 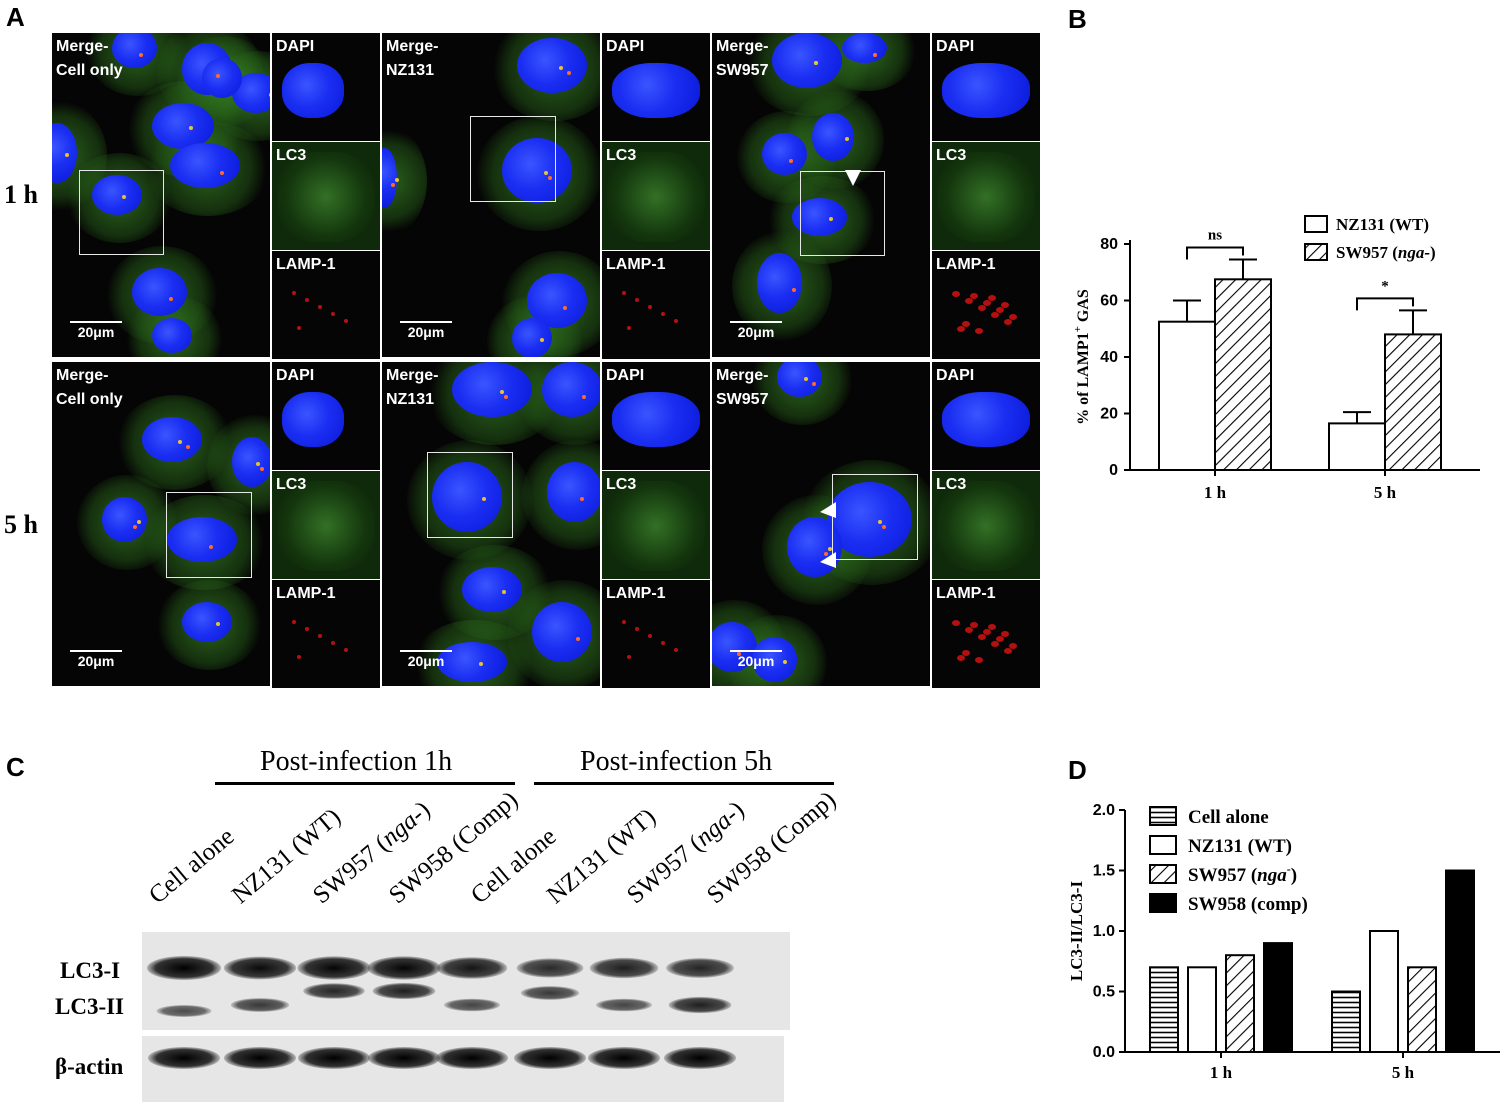 What do you see at coordinates (1104, 871) in the screenshot?
I see `y-tick-label: 1.5` at bounding box center [1104, 871].